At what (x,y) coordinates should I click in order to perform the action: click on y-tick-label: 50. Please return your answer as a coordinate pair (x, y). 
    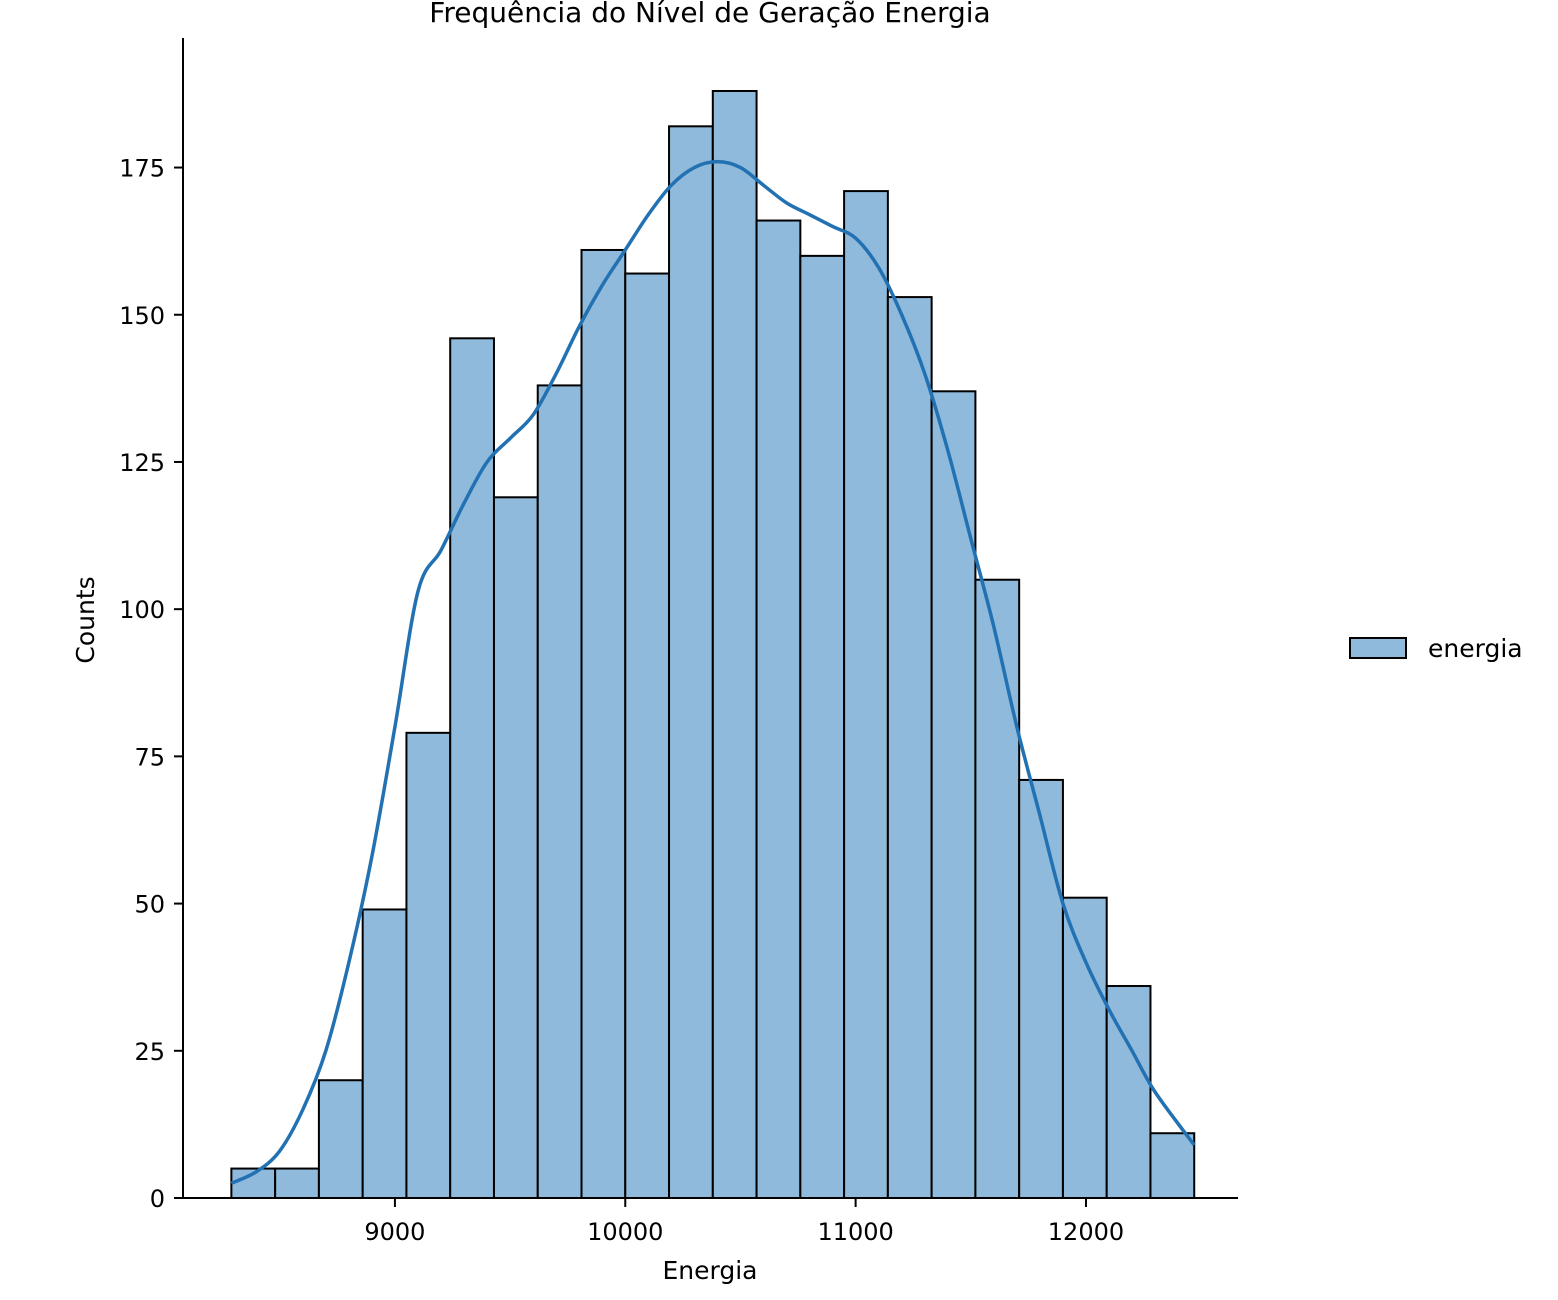
    Looking at the image, I should click on (149, 905).